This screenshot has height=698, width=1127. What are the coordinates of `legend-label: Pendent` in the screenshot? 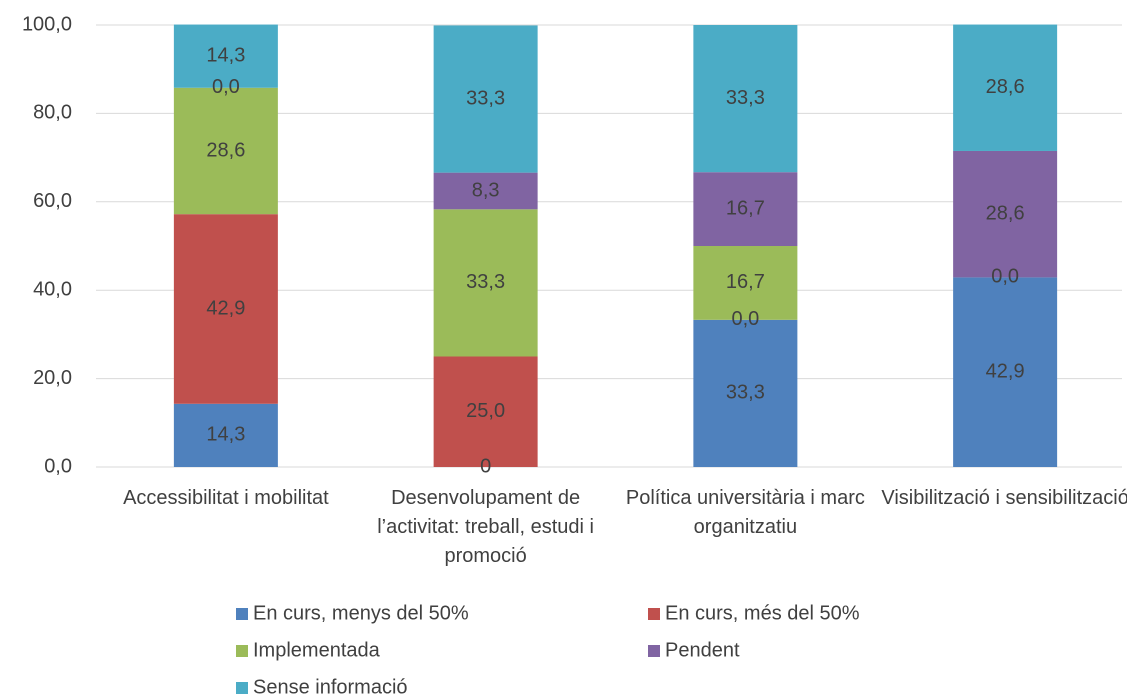 It's located at (702, 650).